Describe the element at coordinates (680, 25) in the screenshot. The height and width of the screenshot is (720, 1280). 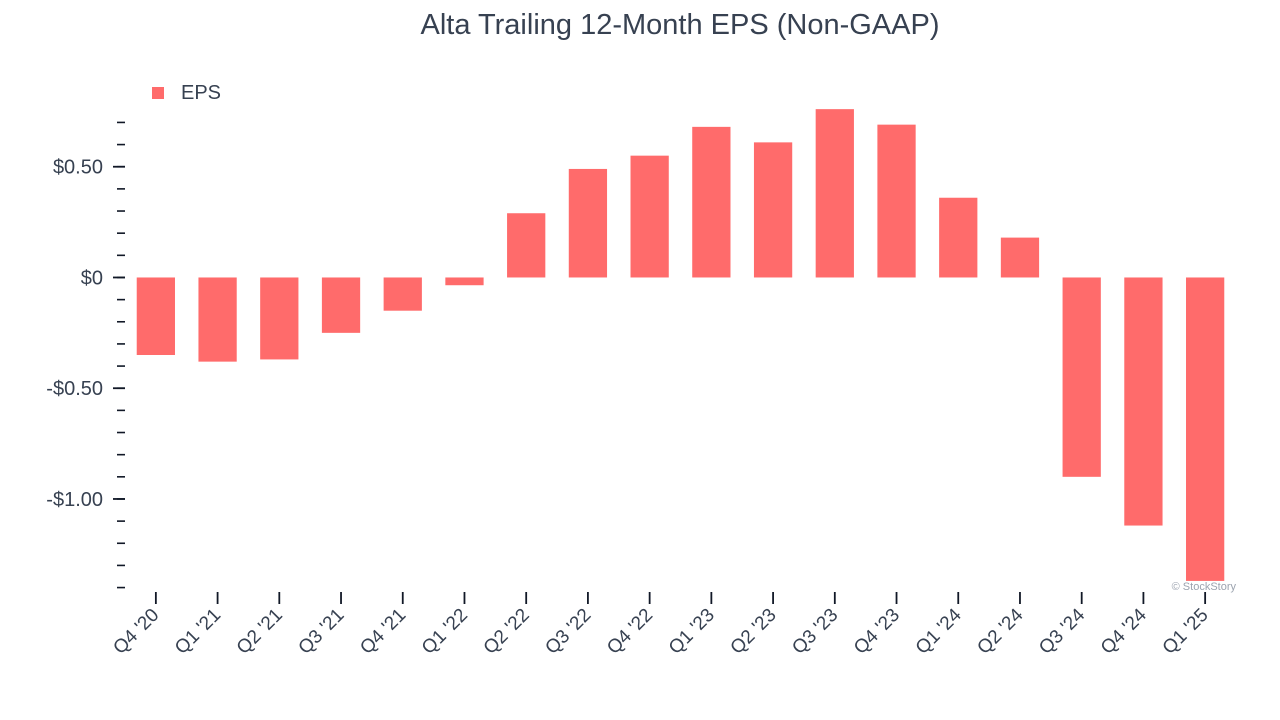
I see `chart-title: Alta Trailing 12-Month EPS (Non-GAAP)` at that location.